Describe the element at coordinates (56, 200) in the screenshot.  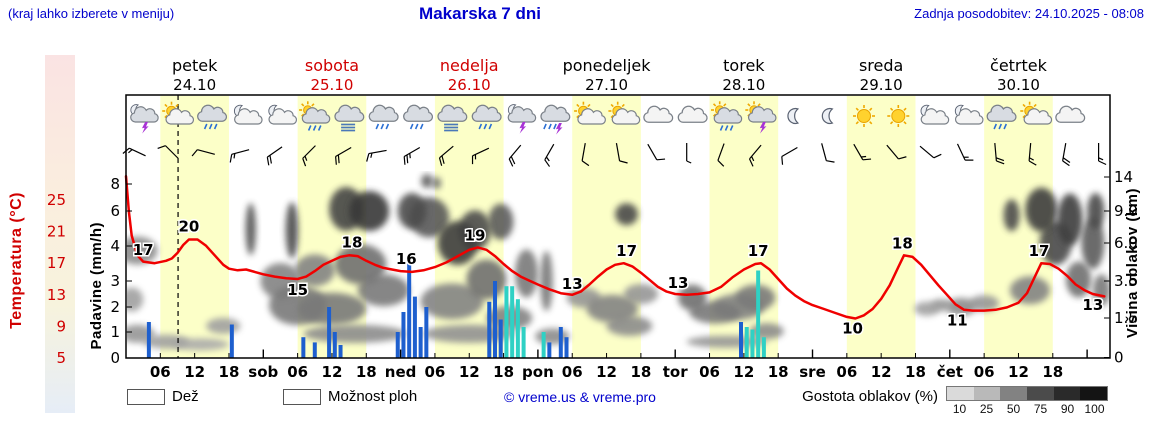
I see `temp-axis-number: 25` at that location.